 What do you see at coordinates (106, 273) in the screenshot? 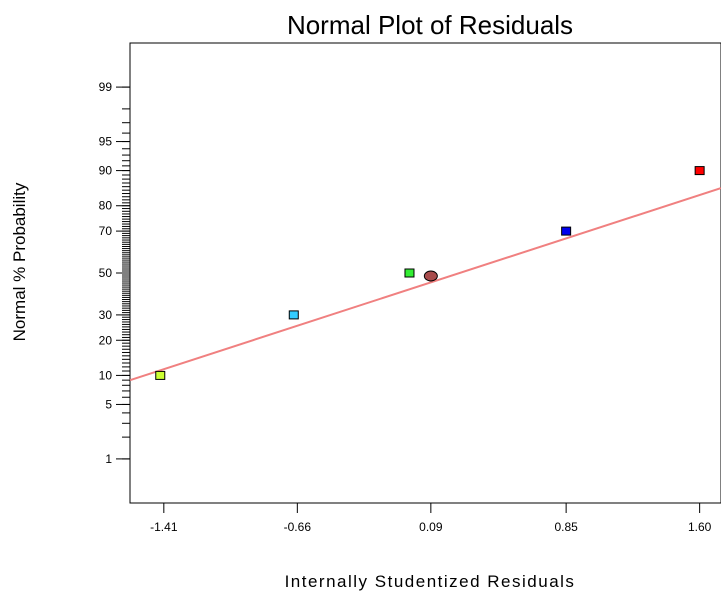
I see `y-tick-label: 50` at bounding box center [106, 273].